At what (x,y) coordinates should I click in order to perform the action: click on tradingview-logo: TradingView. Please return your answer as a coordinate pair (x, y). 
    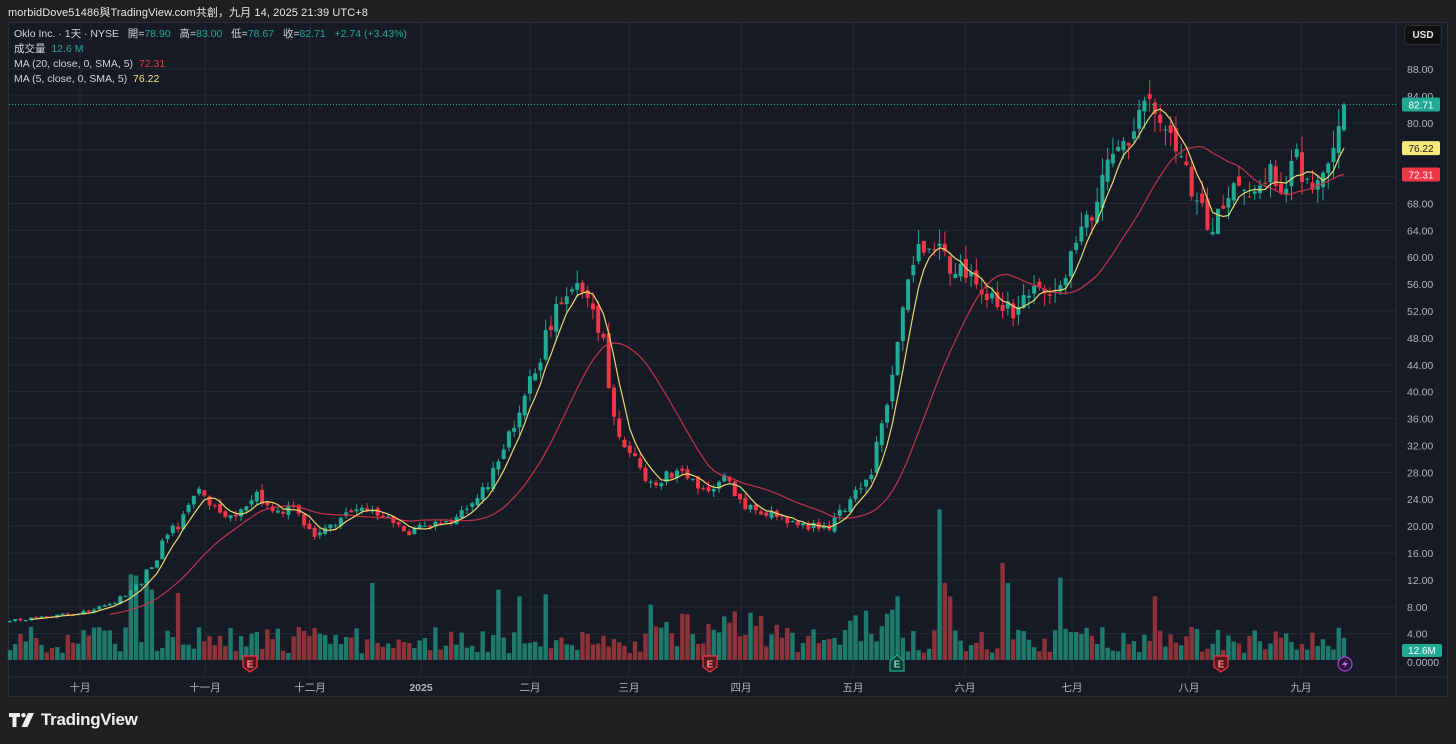
    Looking at the image, I should click on (73, 720).